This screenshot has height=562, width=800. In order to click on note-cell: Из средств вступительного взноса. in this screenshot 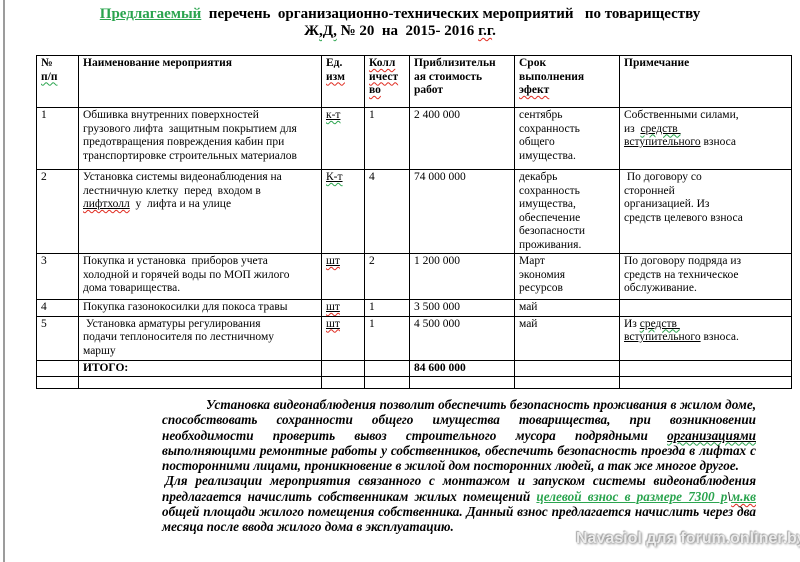, I will do `click(705, 338)`.